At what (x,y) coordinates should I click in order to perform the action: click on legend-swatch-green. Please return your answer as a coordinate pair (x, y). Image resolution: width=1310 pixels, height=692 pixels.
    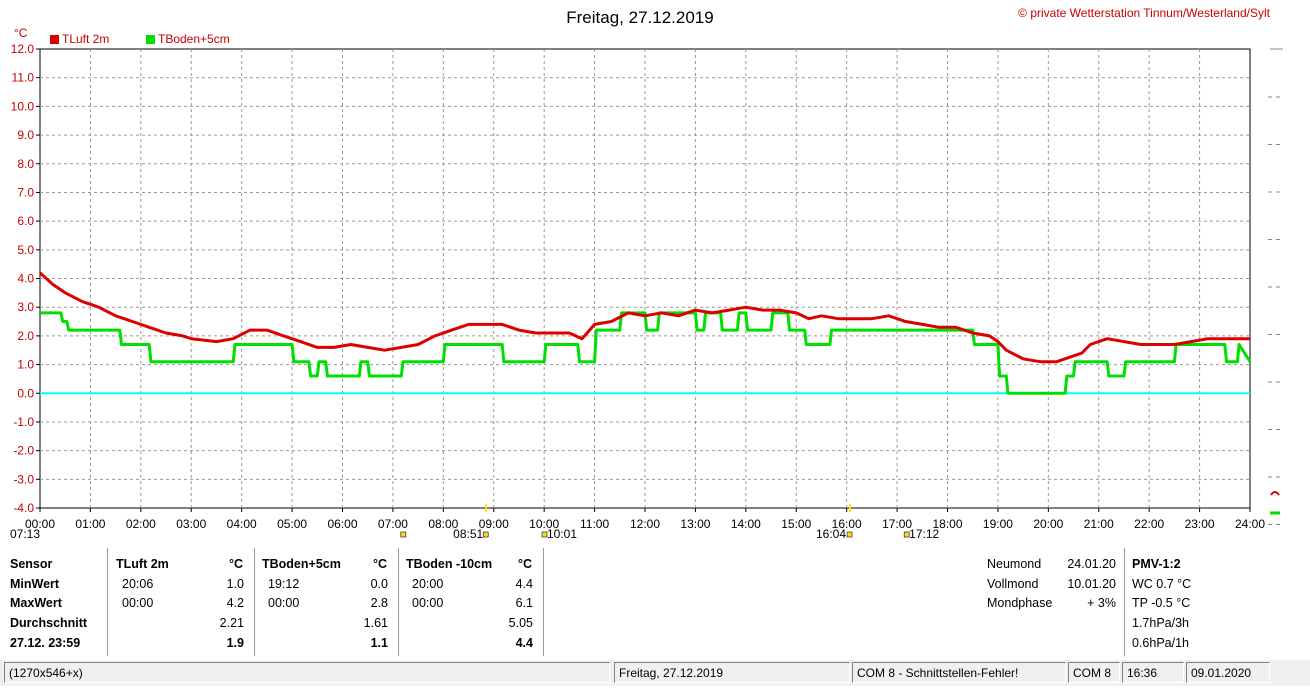
    Looking at the image, I should click on (150, 39).